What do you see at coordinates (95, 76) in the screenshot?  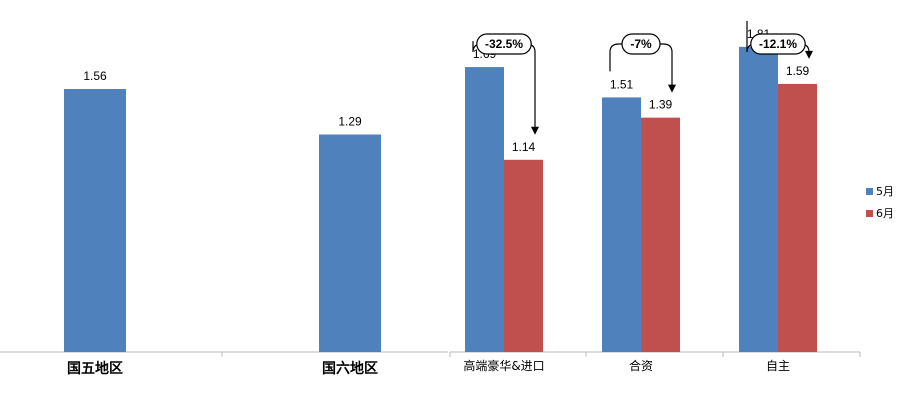 I see `data-label: 1.56` at bounding box center [95, 76].